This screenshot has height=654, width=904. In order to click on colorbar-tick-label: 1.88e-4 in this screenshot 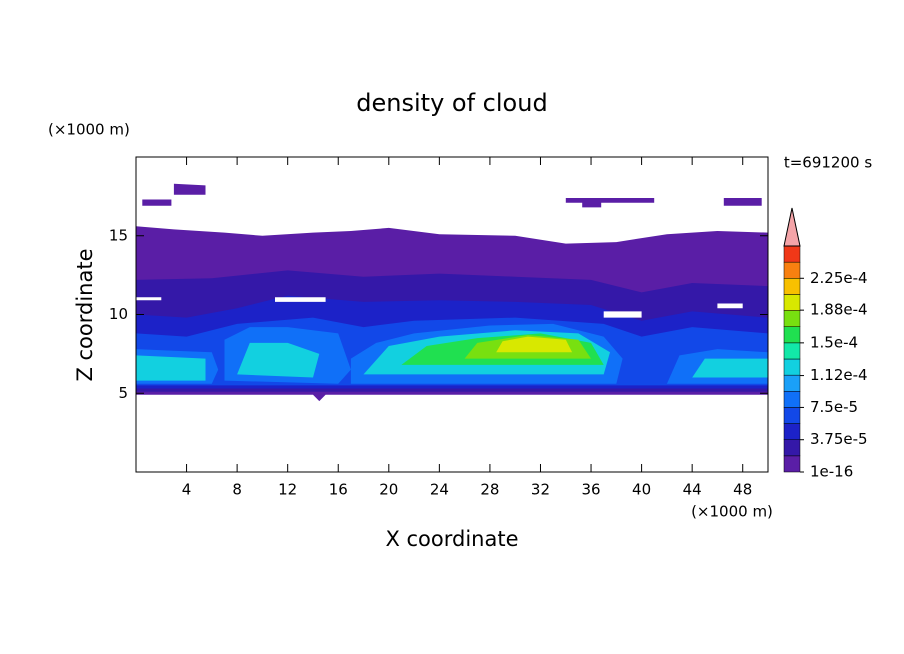, I will do `click(839, 310)`.